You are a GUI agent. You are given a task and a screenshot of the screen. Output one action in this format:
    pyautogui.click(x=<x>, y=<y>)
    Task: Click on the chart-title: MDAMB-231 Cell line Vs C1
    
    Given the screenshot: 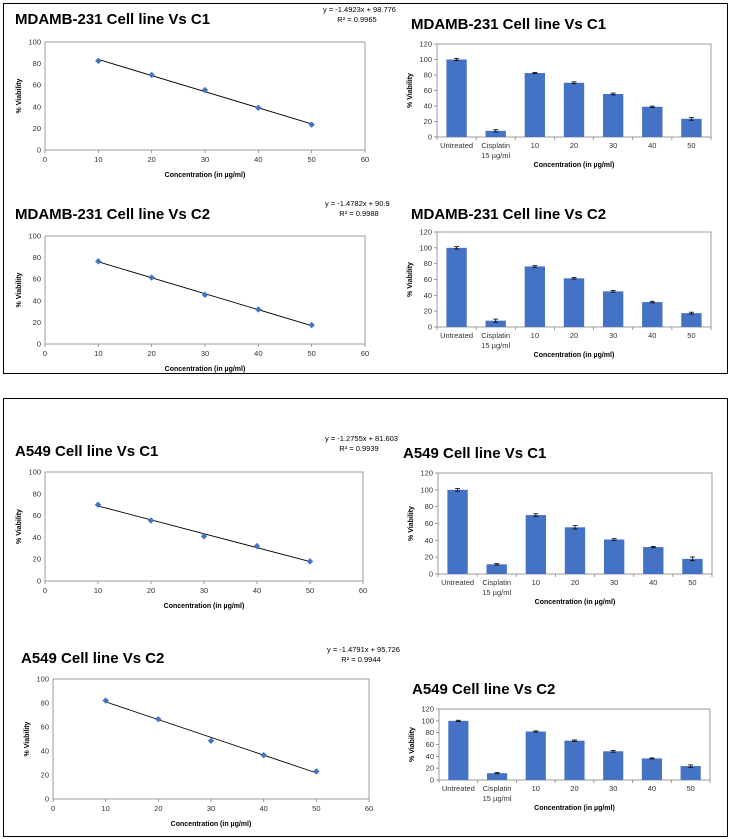 What is the action you would take?
    pyautogui.click(x=112, y=19)
    